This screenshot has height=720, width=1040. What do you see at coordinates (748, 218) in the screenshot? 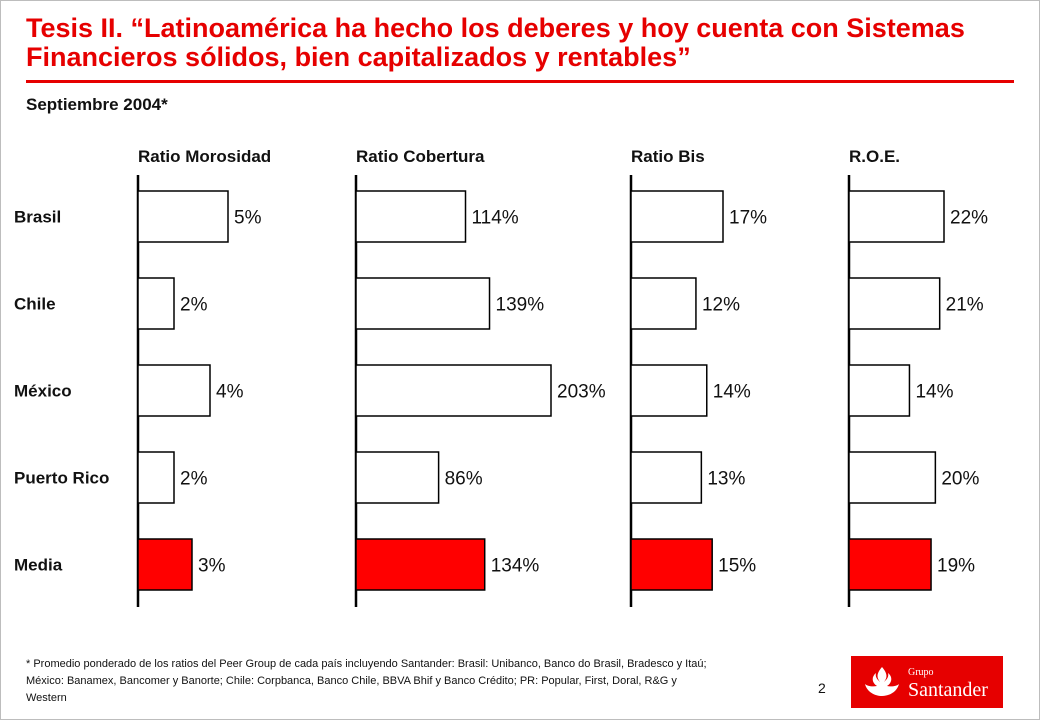
I see `bar-value-label: 17%` at bounding box center [748, 218].